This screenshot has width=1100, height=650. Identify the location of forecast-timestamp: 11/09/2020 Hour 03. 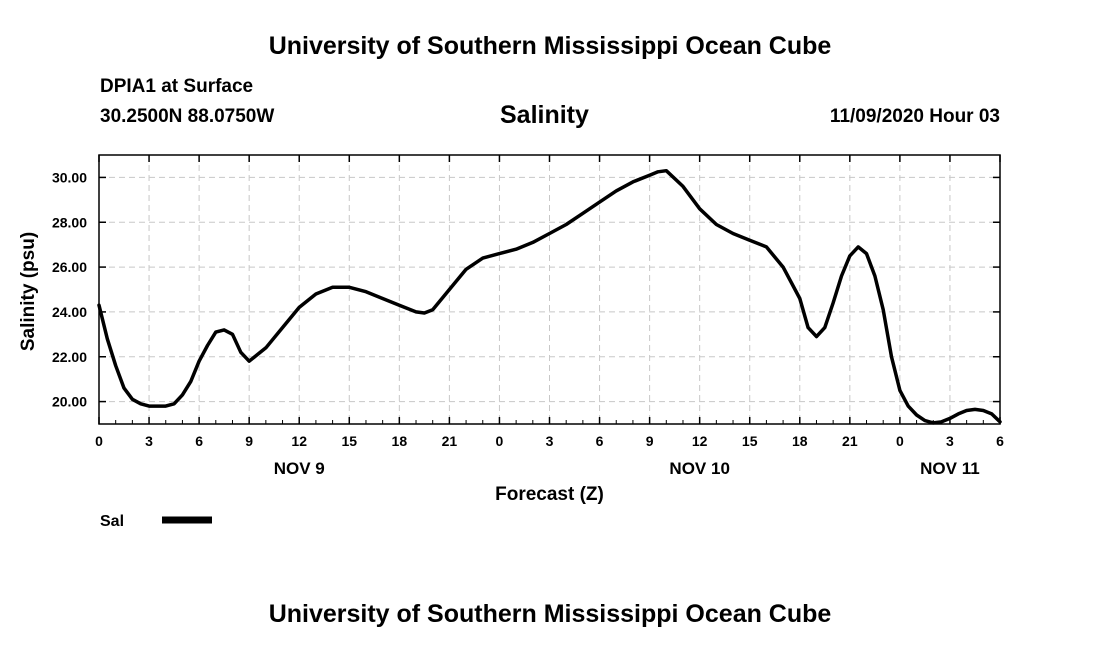
(914, 116).